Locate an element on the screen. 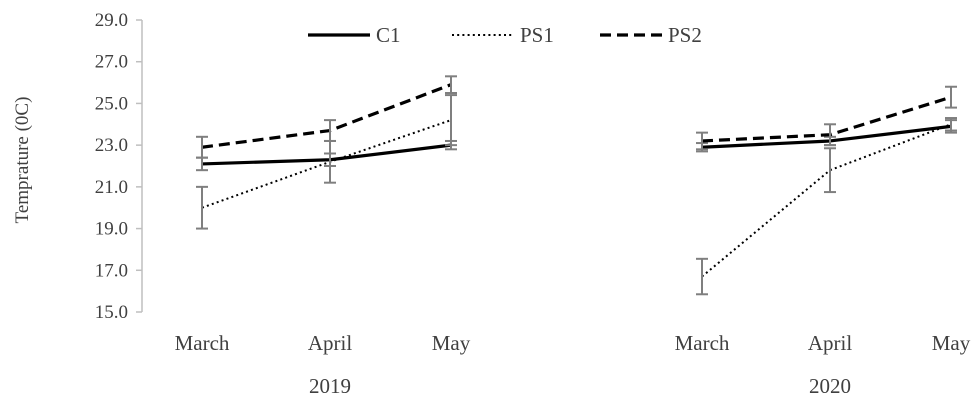 The width and height of the screenshot is (980, 405). y-tick-label: 15.0 is located at coordinates (111, 312).